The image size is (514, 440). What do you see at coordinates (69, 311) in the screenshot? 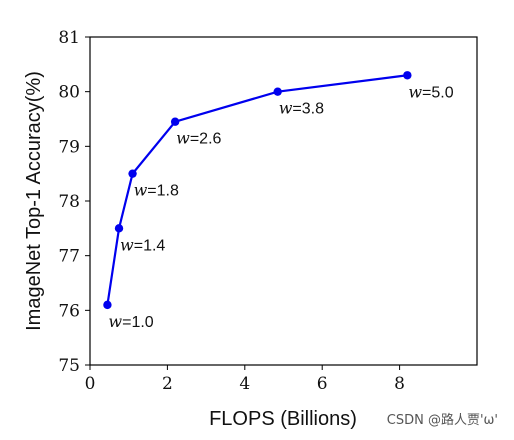
I see `y-tick-label: 76` at bounding box center [69, 311].